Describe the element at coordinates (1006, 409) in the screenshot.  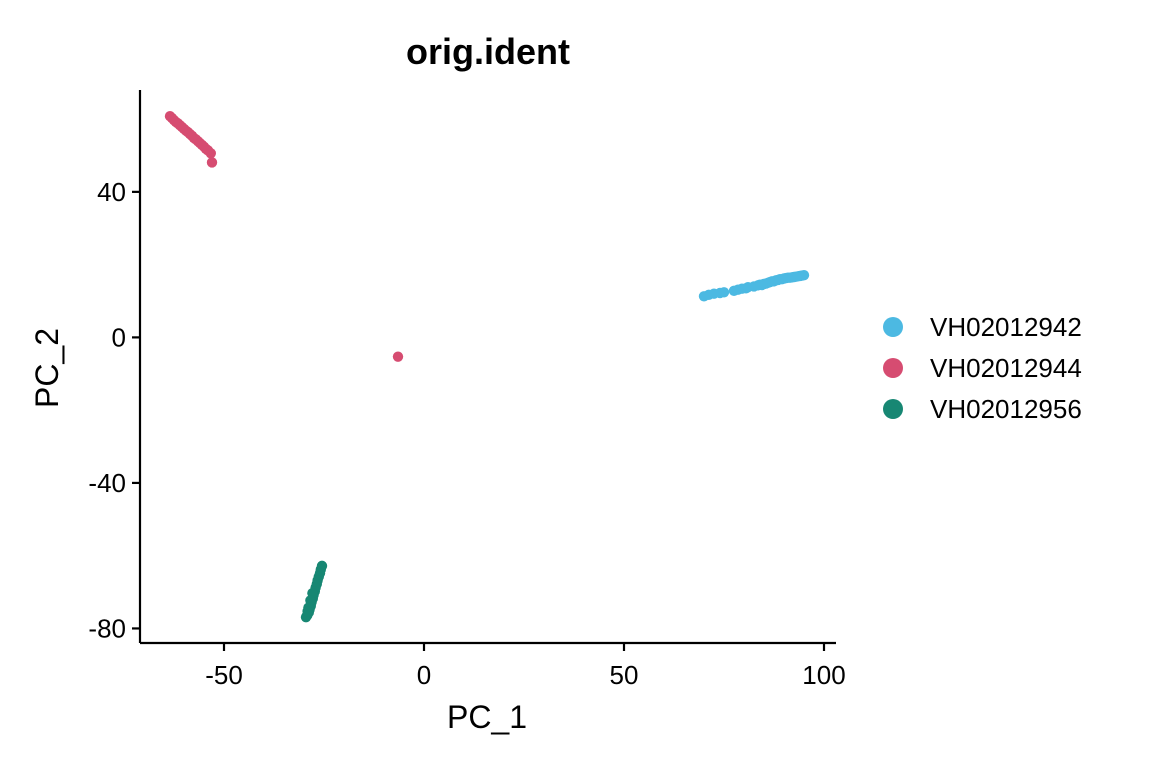
I see `legend-label: VH02012956` at that location.